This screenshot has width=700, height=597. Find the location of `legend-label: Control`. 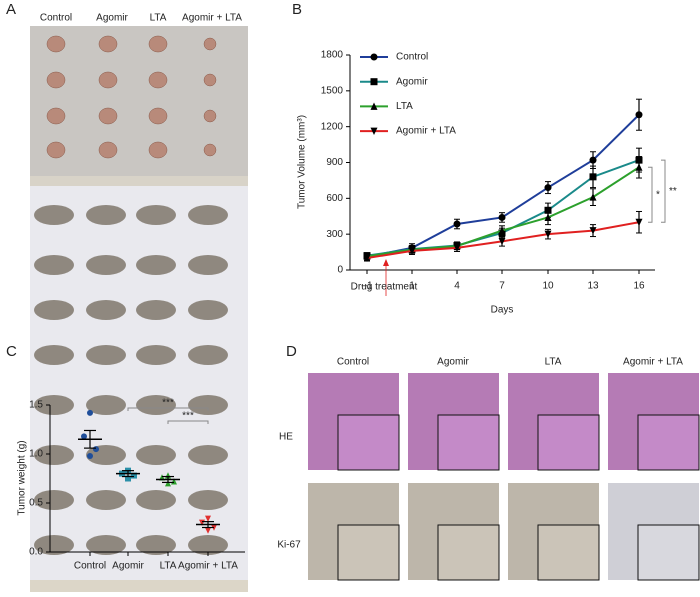

legend-label: Control is located at coordinates (412, 57).